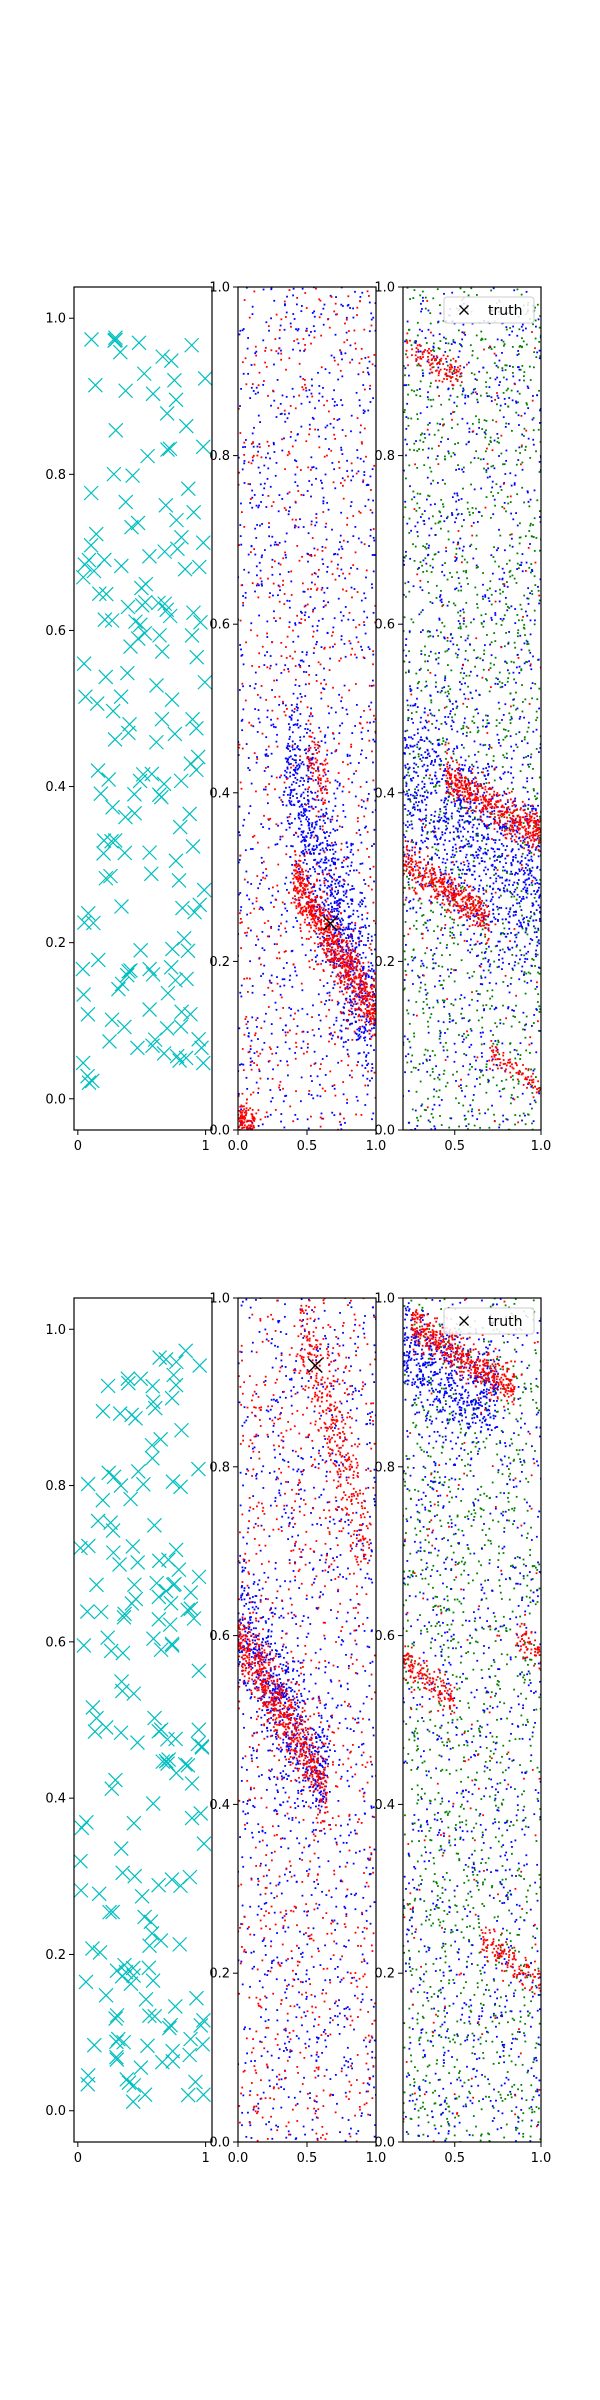 Image resolution: width=600 pixels, height=2400 pixels. Describe the element at coordinates (129, 720) in the screenshot. I see `panel-r1-left: 0 10.00.20.40.60.81.0` at that location.